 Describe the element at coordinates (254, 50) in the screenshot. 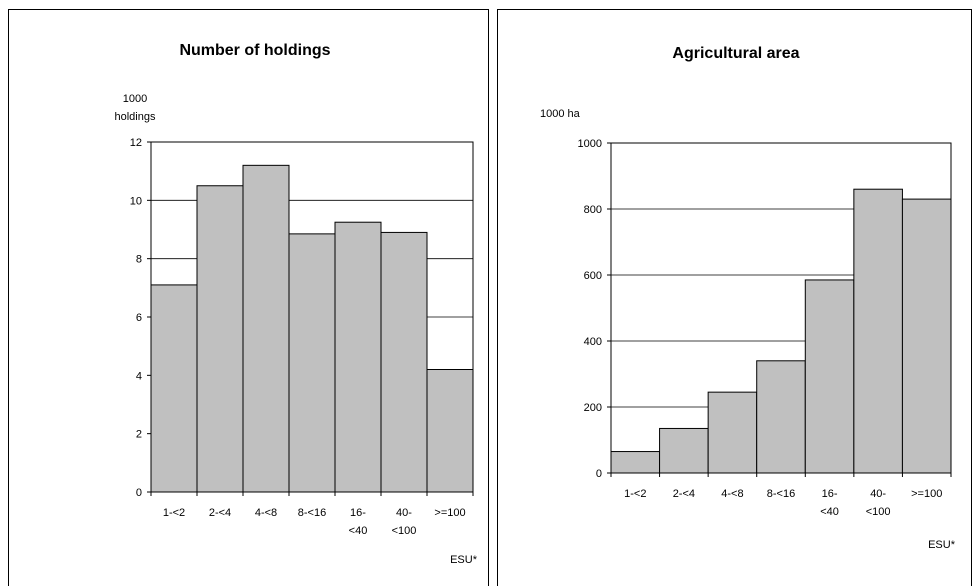

I see `chart-title: Number of holdings` at that location.